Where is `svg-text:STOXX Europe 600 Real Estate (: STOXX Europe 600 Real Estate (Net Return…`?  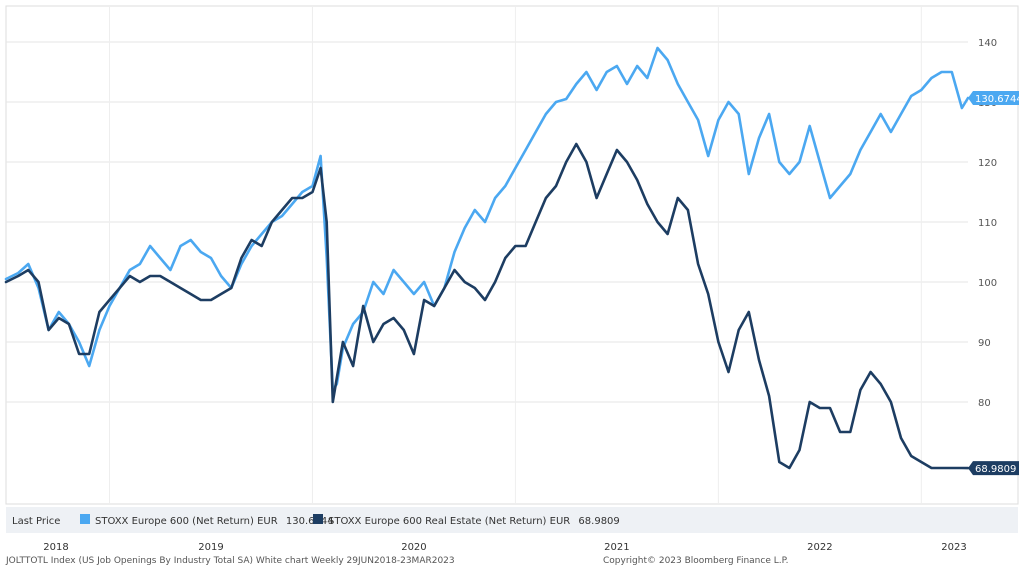
svg-text:STOXX Europe 600 Real Estate (: STOXX Europe 600 Real Estate (Net Return… is located at coordinates (474, 521).